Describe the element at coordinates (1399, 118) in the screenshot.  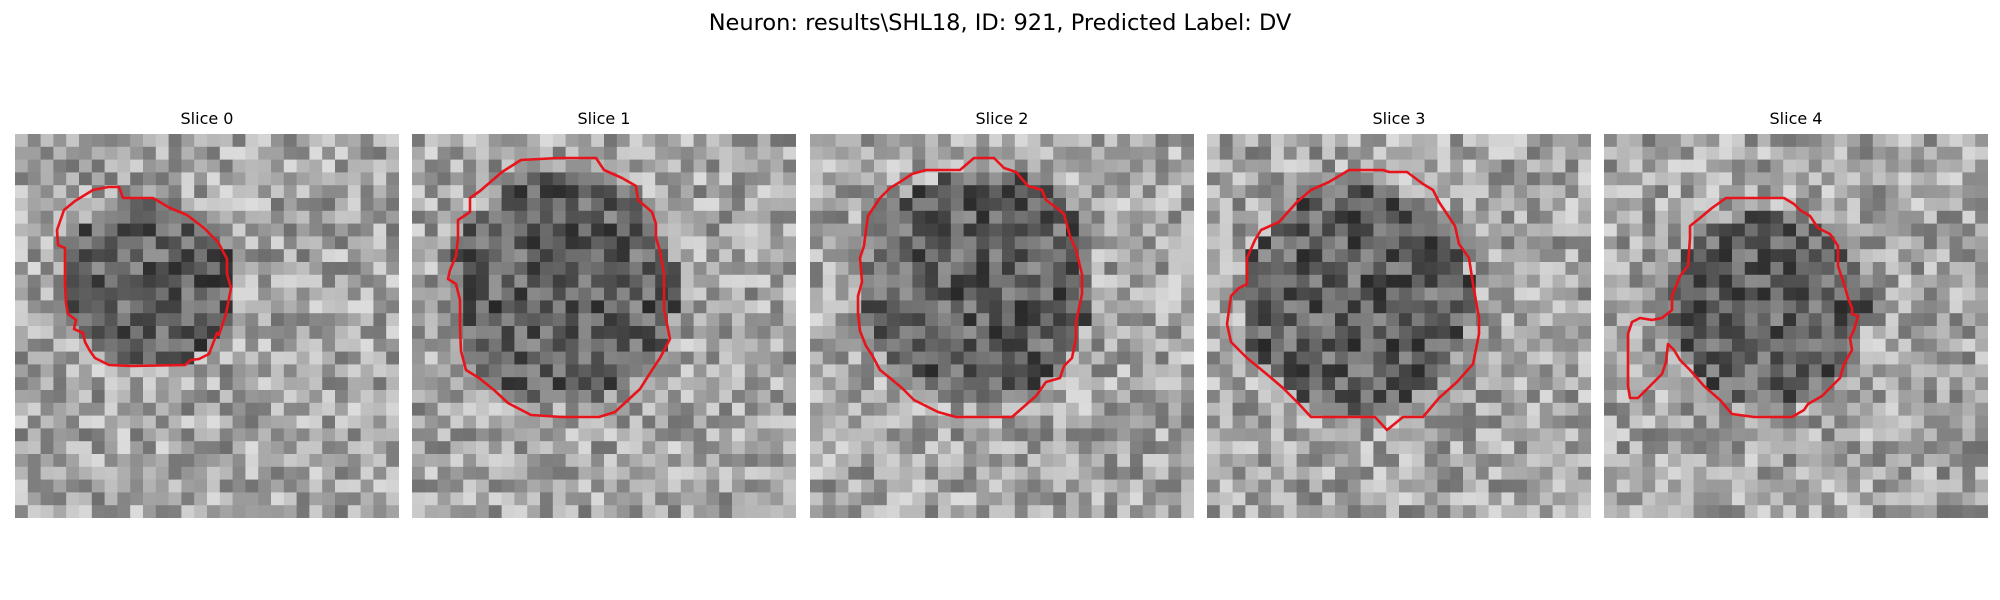
I see `slice-title-3: Slice 3` at that location.